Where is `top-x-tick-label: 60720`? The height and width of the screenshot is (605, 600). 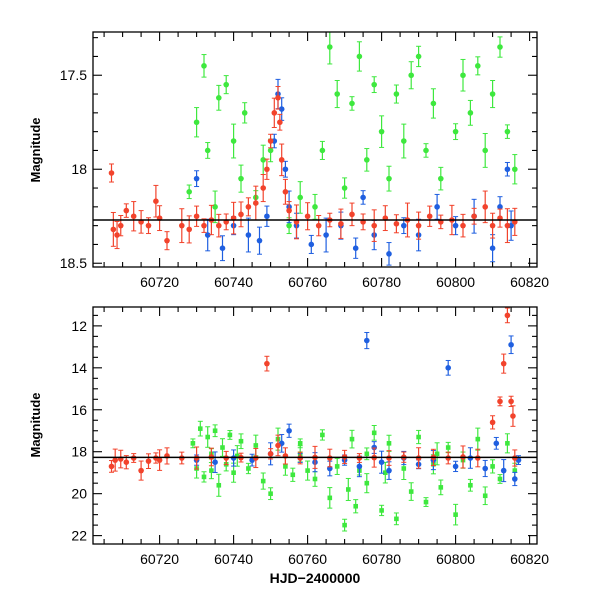 top-x-tick-label: 60720 is located at coordinates (159, 282).